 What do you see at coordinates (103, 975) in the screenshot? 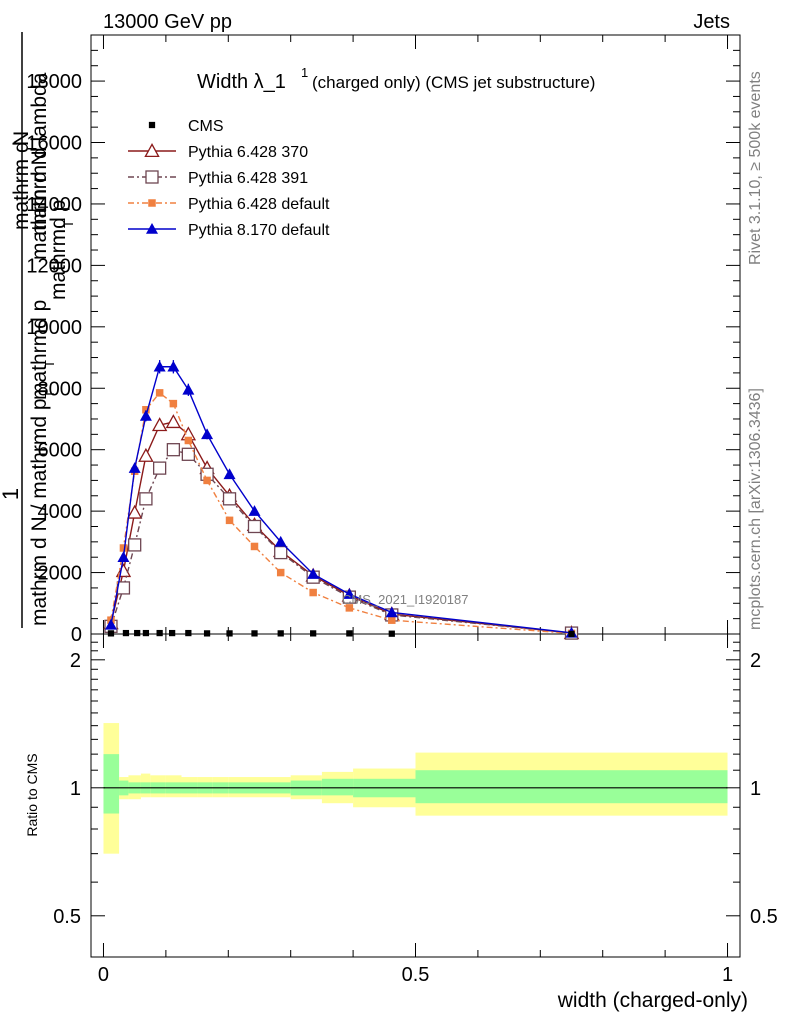
I see `xtick-label: 0` at bounding box center [103, 975].